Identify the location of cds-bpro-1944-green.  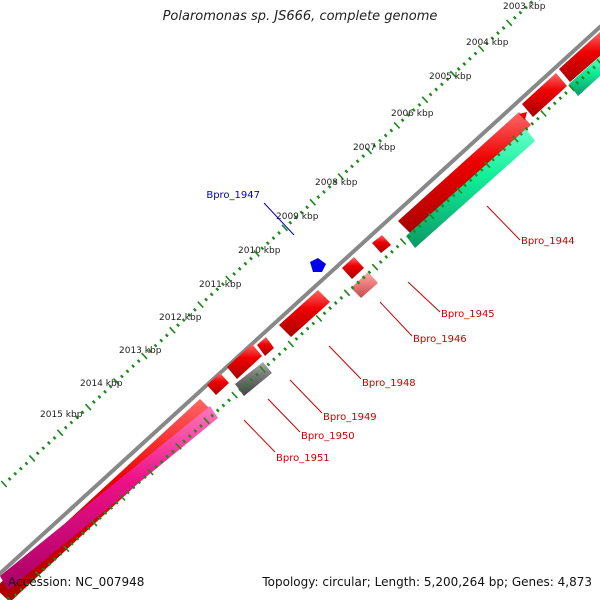
(470, 188).